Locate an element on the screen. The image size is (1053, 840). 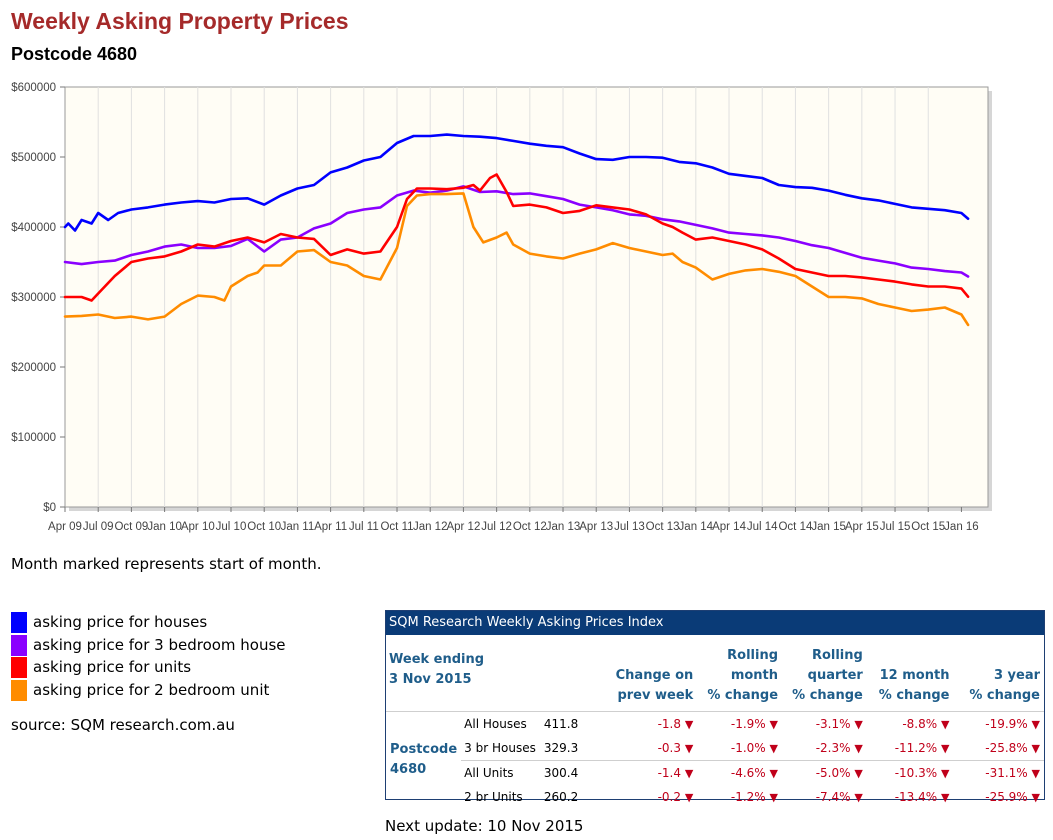
legend-swatch-units is located at coordinates (19, 667).